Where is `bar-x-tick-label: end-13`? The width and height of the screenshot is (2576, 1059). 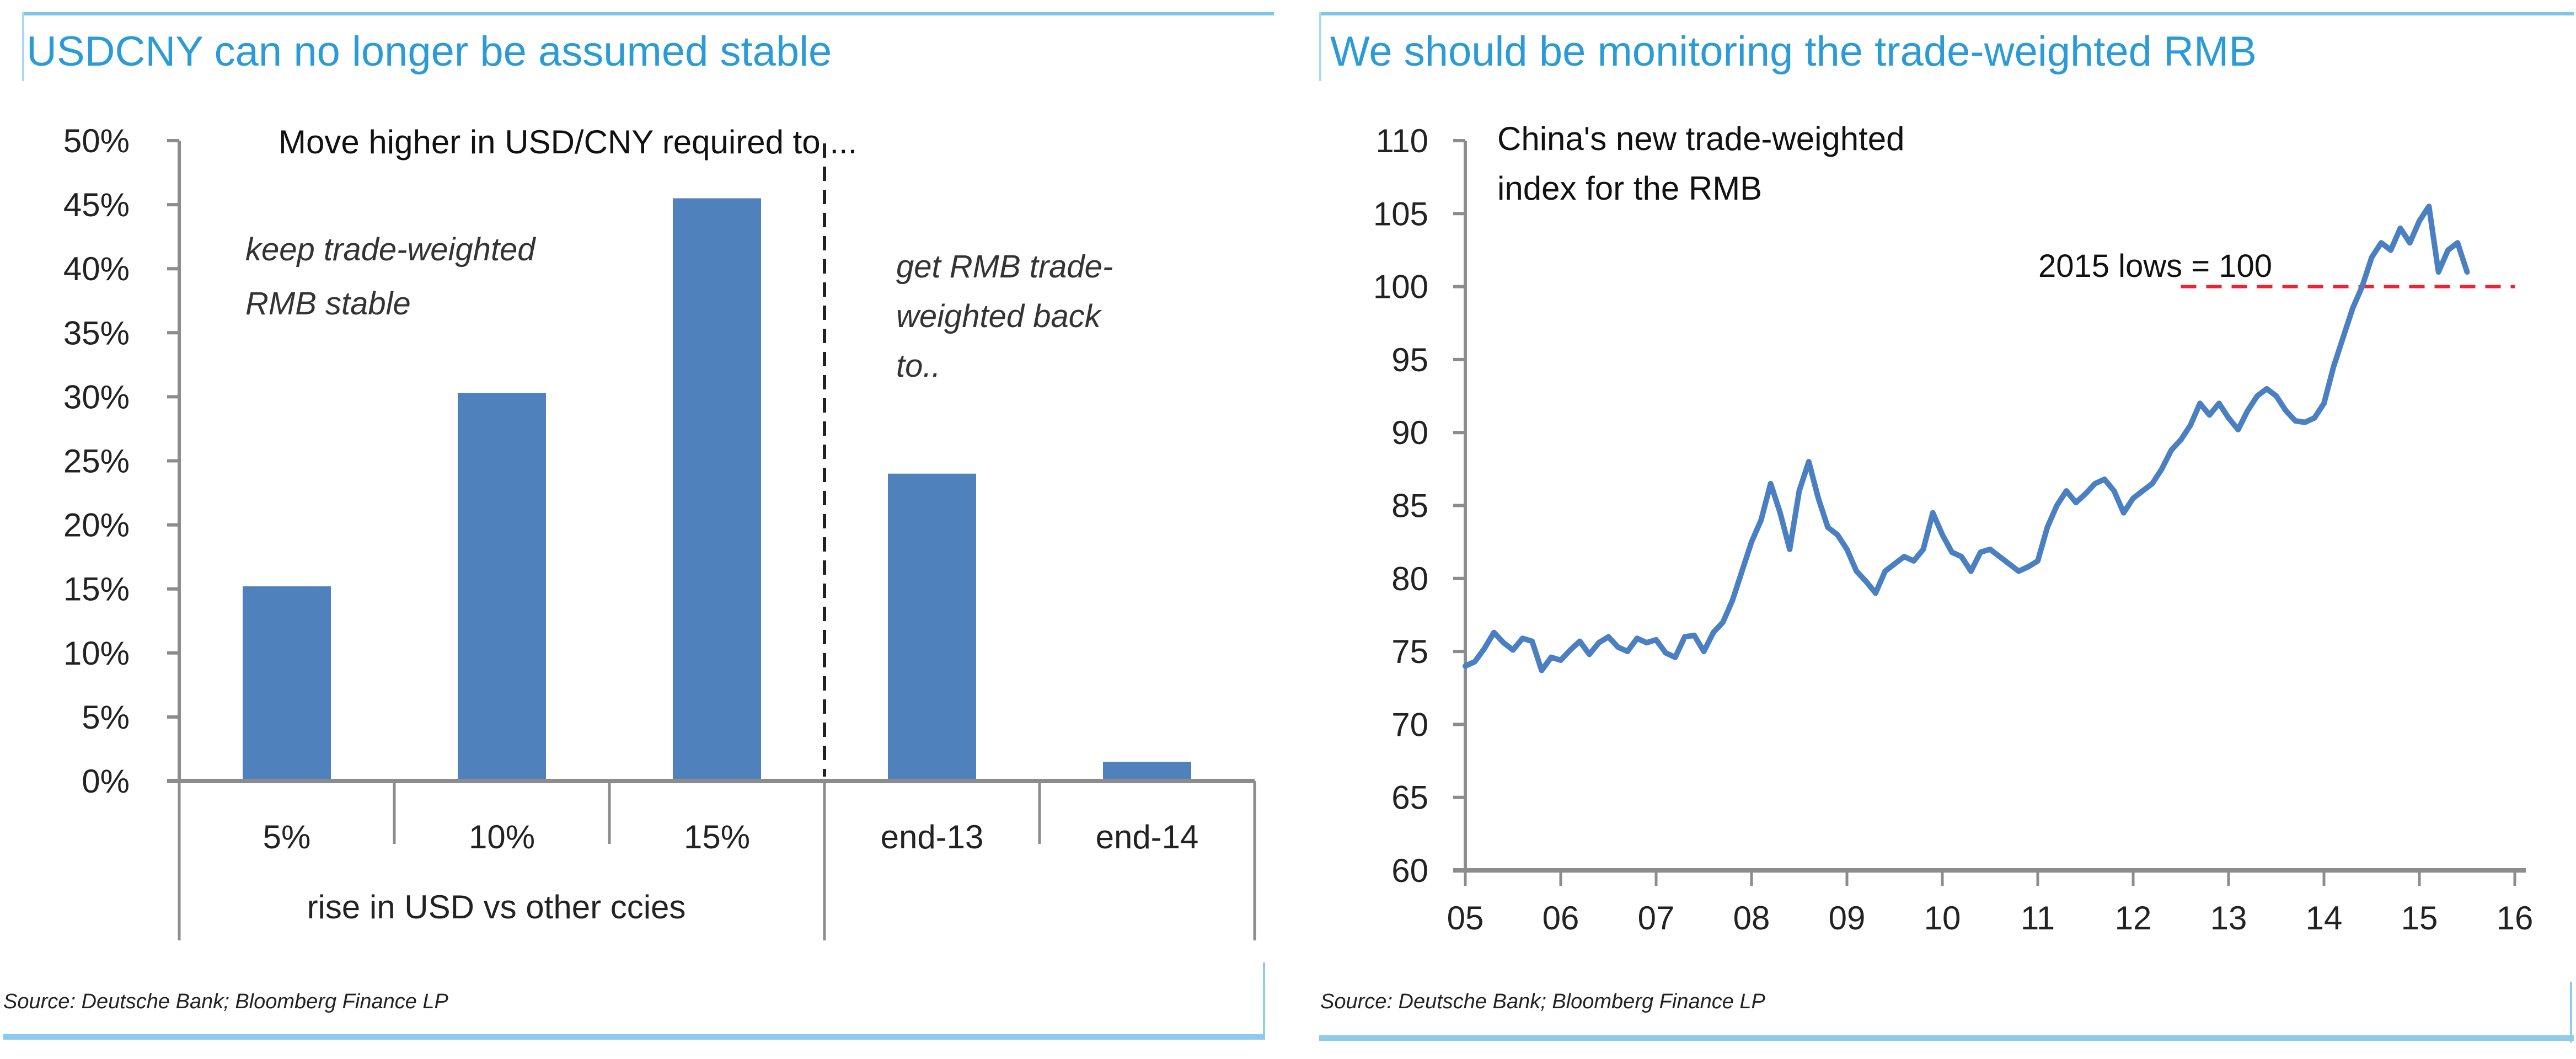 bar-x-tick-label: end-13 is located at coordinates (932, 837).